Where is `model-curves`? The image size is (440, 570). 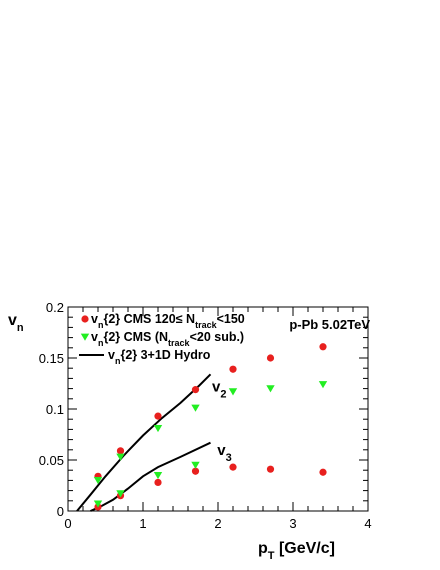
model-curves is located at coordinates (144, 442).